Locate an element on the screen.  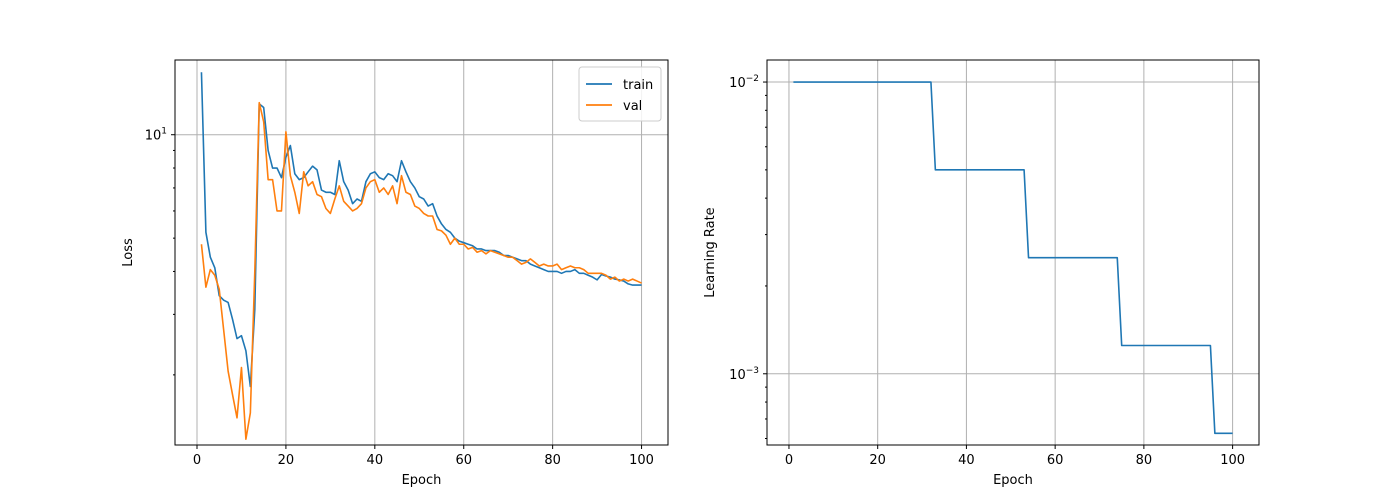
y-tick-label: 10¹ is located at coordinates (156, 135).